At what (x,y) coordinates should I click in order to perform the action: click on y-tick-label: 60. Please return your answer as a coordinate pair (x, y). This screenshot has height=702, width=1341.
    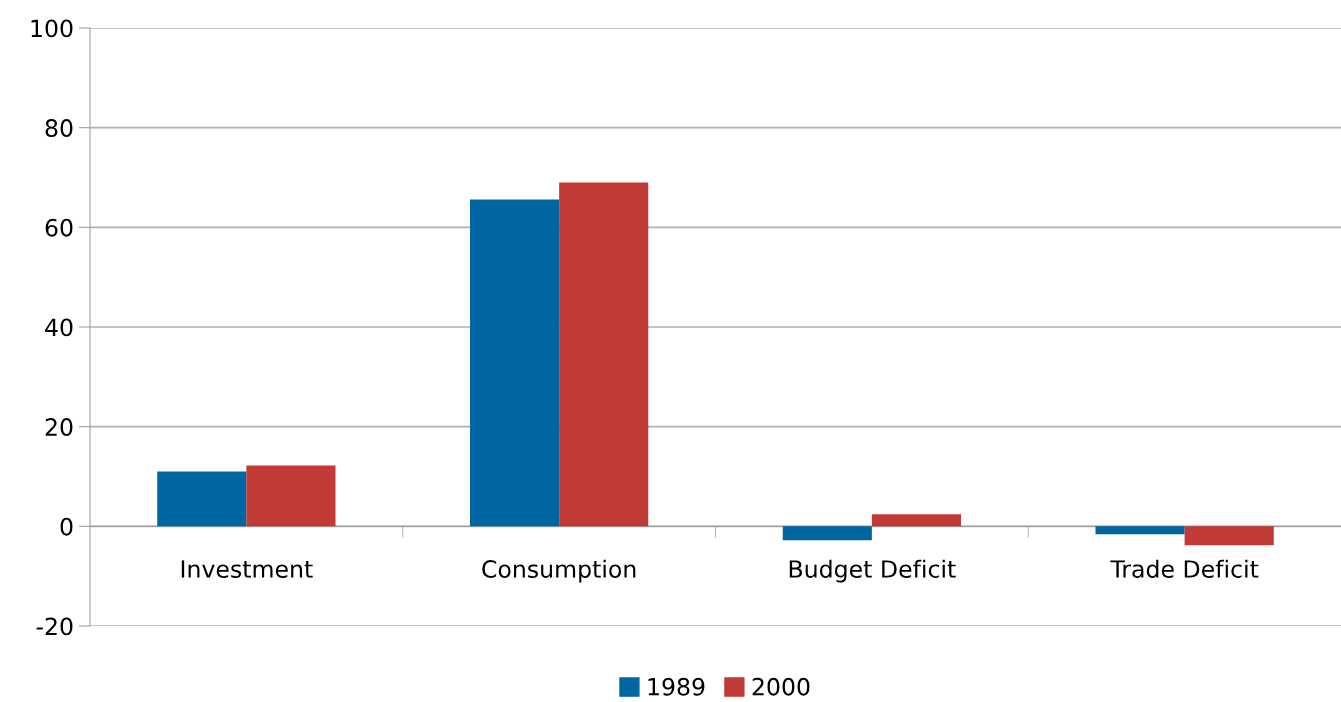
    Looking at the image, I should click on (59, 227).